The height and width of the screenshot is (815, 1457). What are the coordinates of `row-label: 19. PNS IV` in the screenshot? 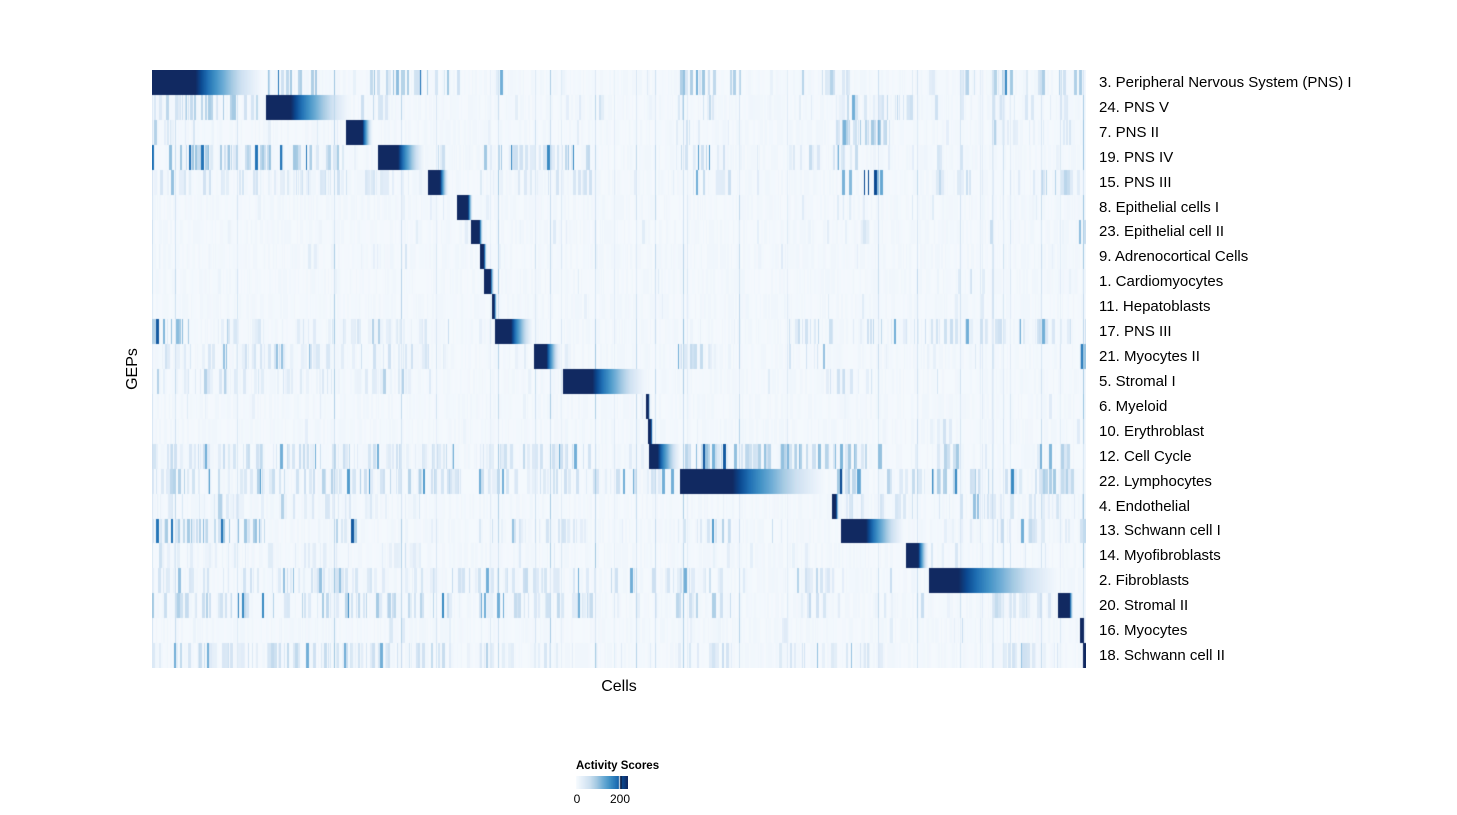 It's located at (1136, 157).